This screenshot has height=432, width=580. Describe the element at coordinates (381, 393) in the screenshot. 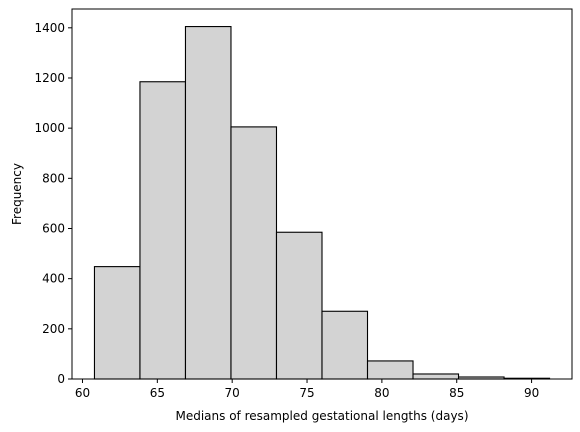

I see `x-tick-label: 80` at that location.